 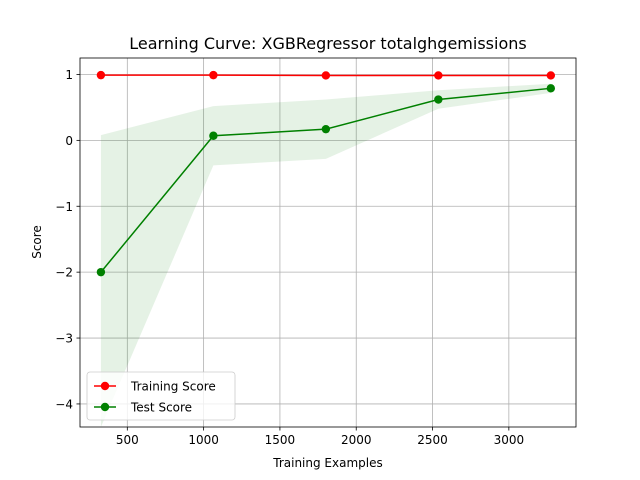 What do you see at coordinates (432, 440) in the screenshot?
I see `x-tick-label: 2500` at bounding box center [432, 440].